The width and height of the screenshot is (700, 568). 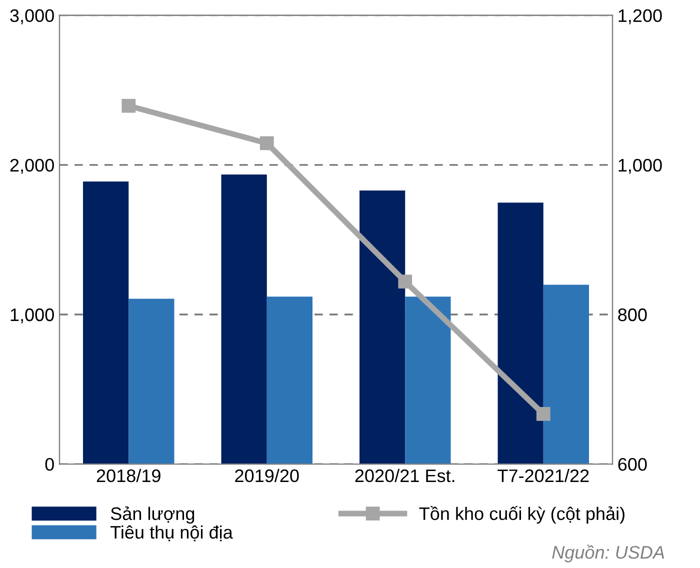 I want to click on text: Nguồn: USDA, so click(x=608, y=553).